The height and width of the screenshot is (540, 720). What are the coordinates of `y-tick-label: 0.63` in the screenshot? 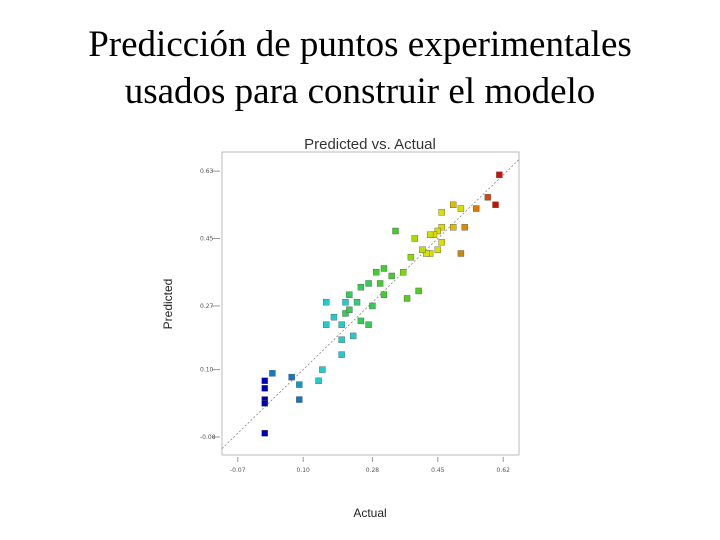 It's located at (207, 171).